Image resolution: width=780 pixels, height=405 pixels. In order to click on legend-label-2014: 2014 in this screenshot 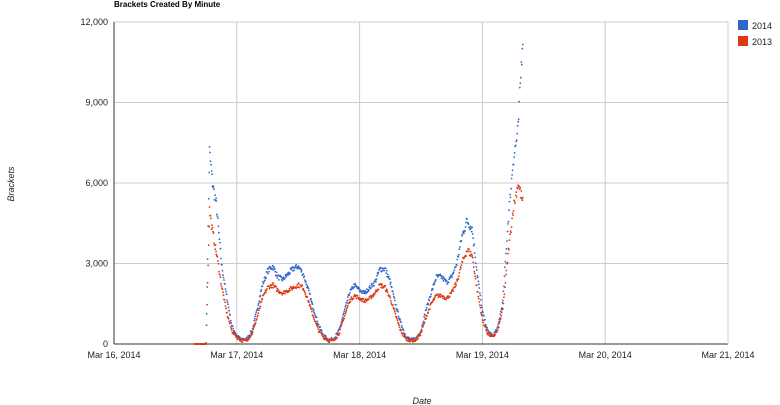, I will do `click(762, 26)`.